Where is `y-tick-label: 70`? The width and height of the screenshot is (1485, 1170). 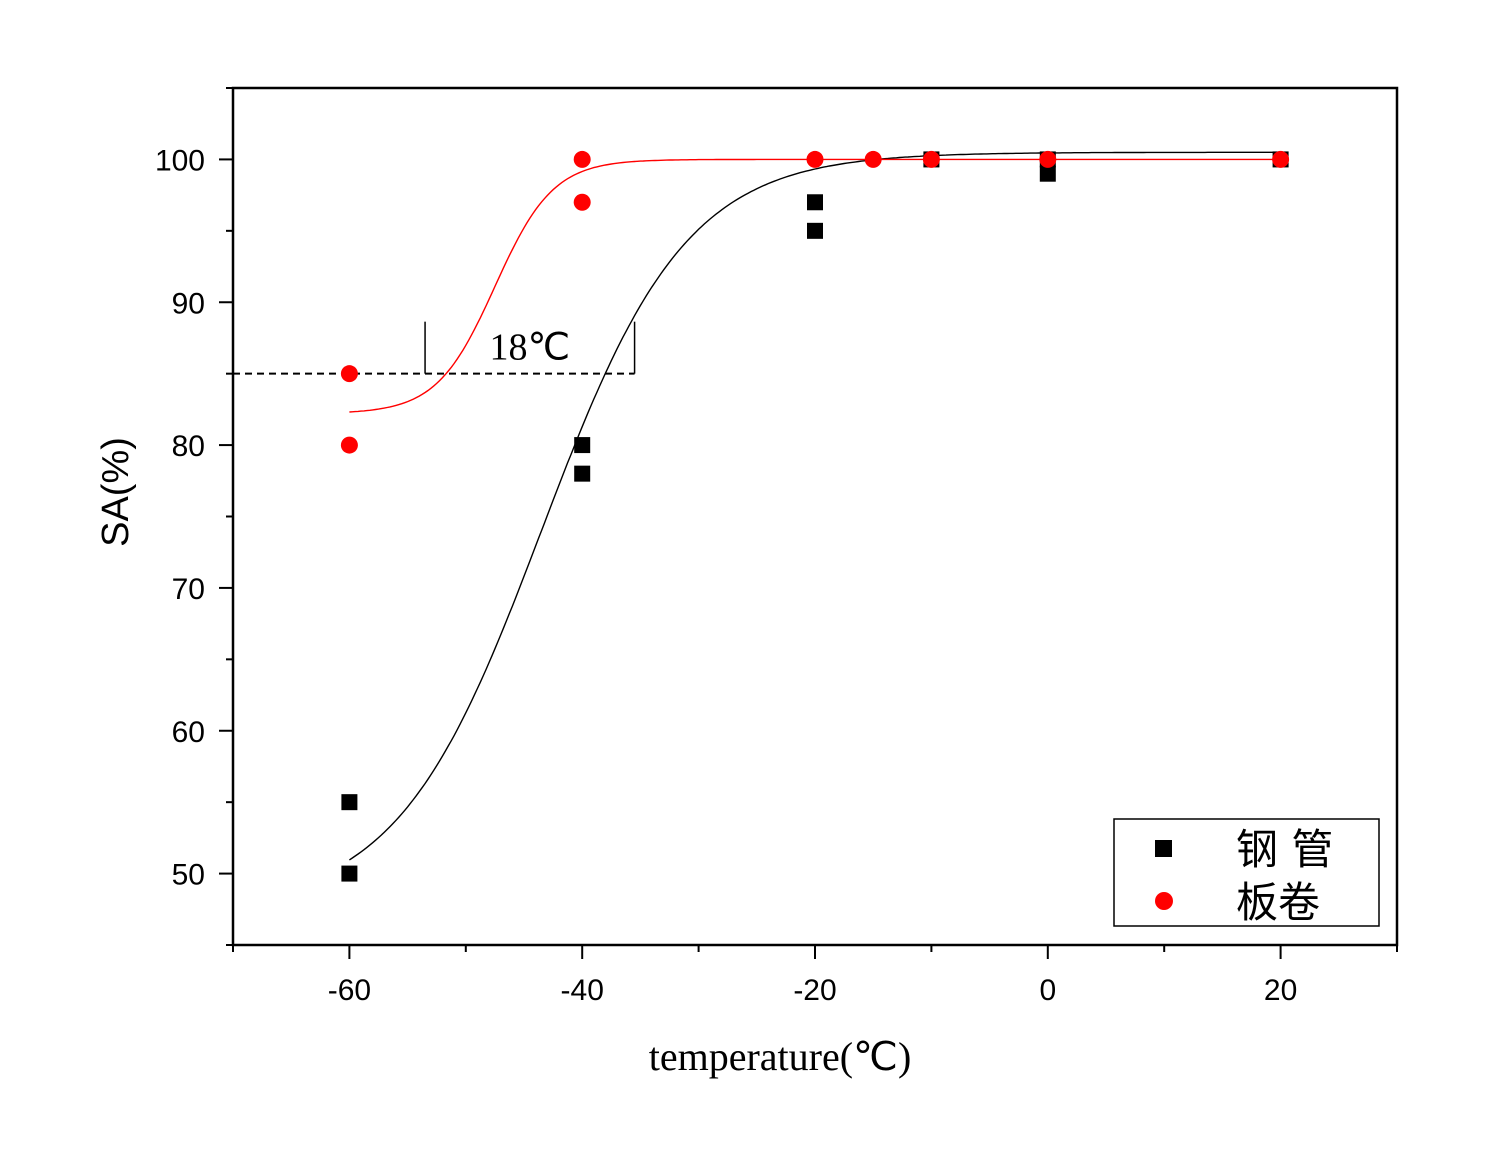
y-tick-label: 70 is located at coordinates (188, 589).